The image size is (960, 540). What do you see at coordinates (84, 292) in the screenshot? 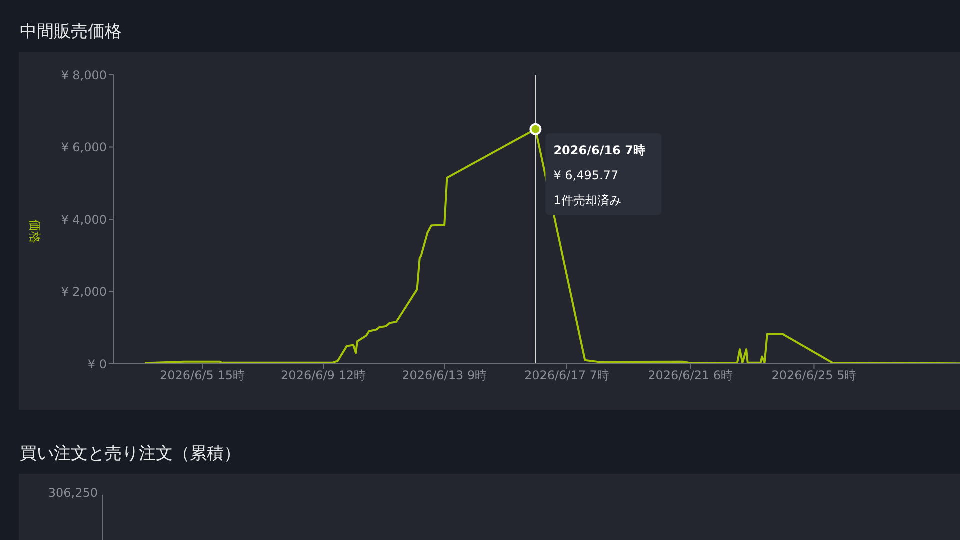
I see `y-tick-label: ¥ 2,000` at bounding box center [84, 292].